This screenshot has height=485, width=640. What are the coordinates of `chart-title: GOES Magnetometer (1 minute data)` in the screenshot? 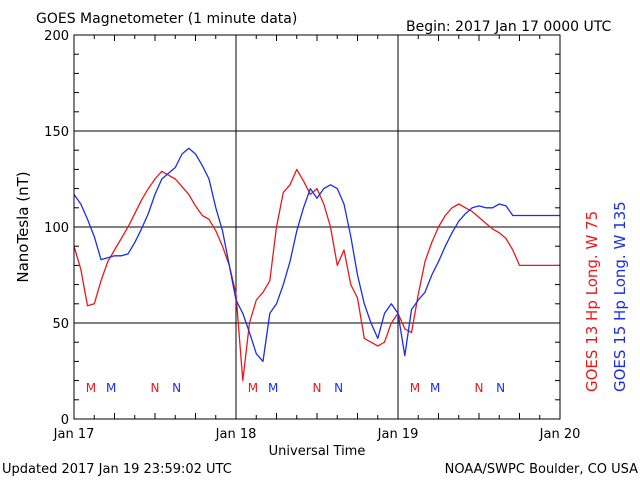 It's located at (166, 19).